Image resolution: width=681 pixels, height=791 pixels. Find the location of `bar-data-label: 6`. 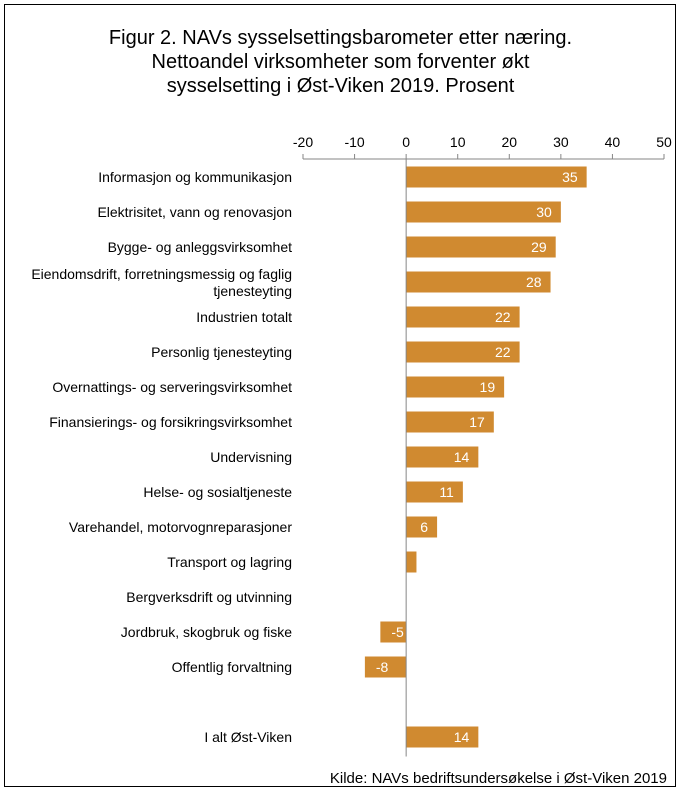

bar-data-label: 6 is located at coordinates (424, 527).